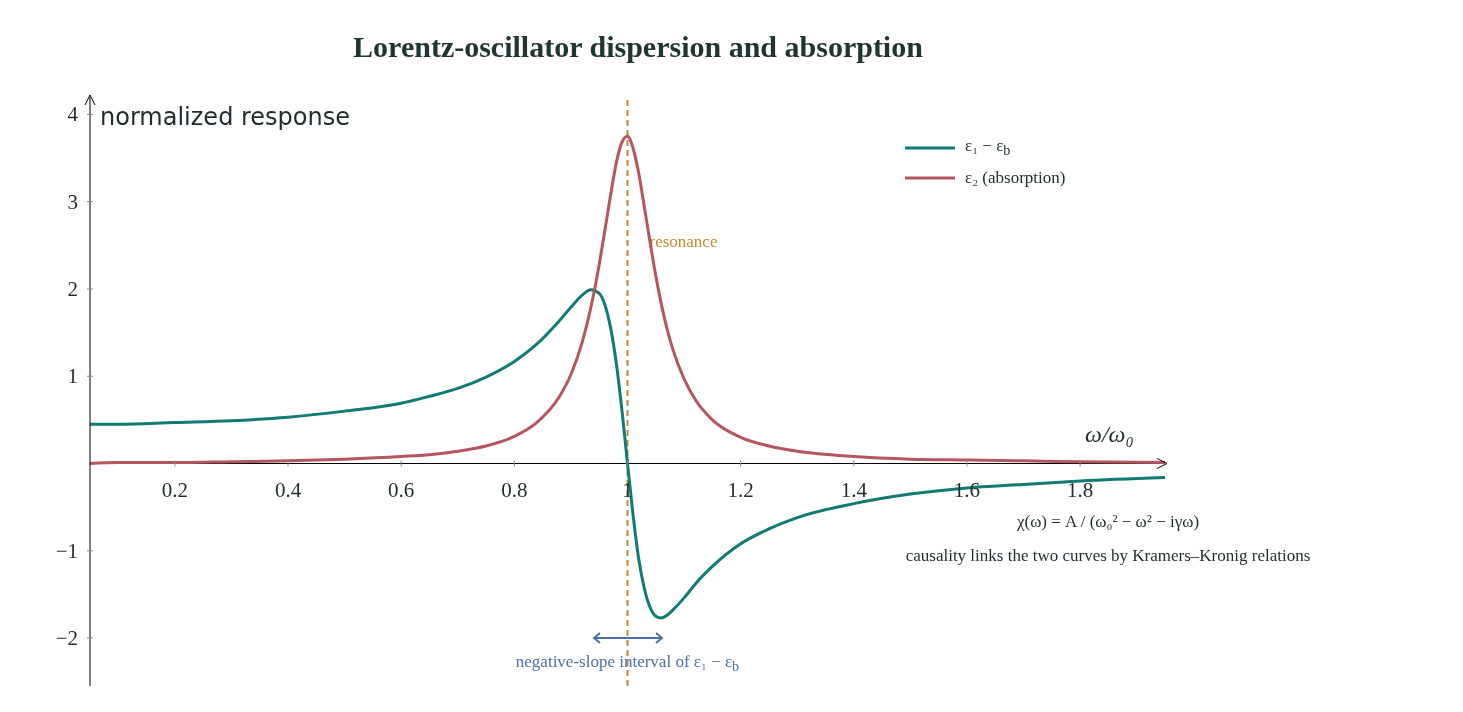 The image size is (1463, 712). Describe the element at coordinates (174, 490) in the screenshot. I see `x-tick-label: 0.2` at that location.